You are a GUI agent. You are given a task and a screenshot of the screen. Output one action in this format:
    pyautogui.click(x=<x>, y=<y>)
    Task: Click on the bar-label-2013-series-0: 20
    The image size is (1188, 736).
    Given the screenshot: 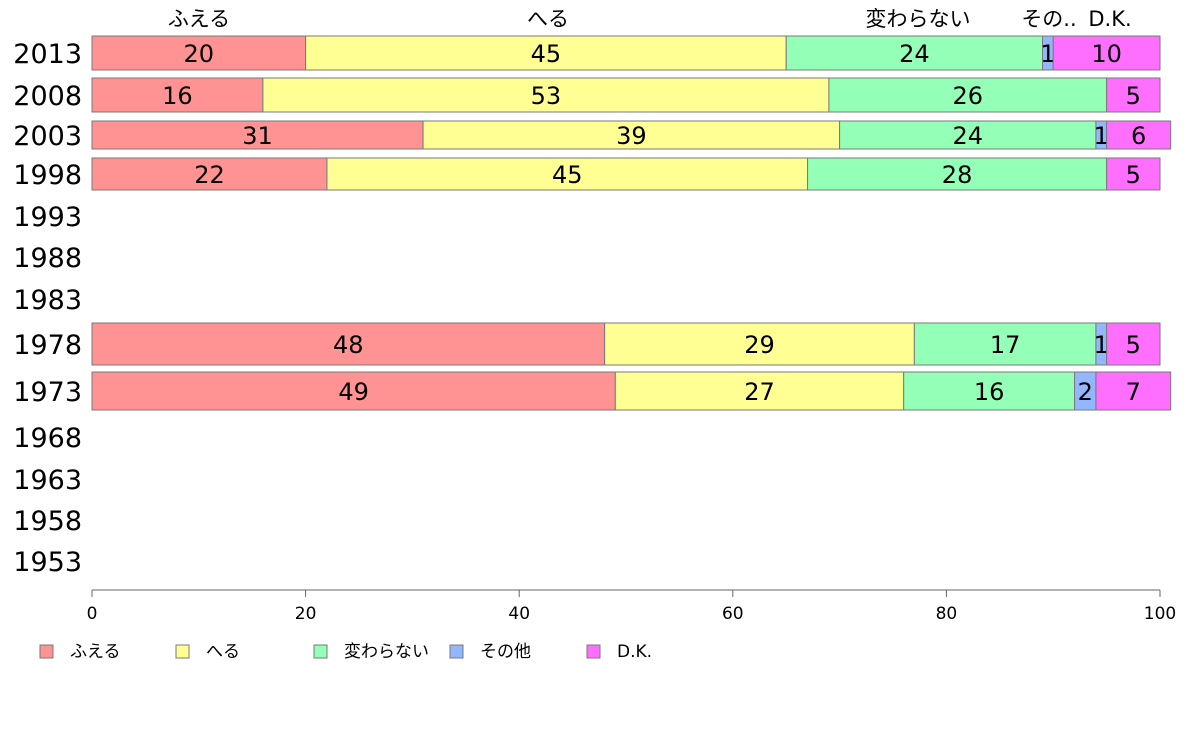 What is the action you would take?
    pyautogui.click(x=199, y=54)
    